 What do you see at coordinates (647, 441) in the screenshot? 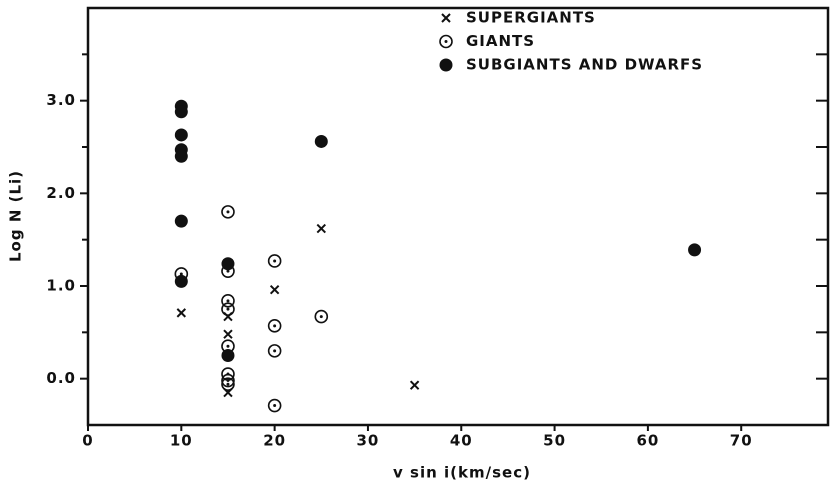
I see `x-tick-label: 60` at bounding box center [647, 441].